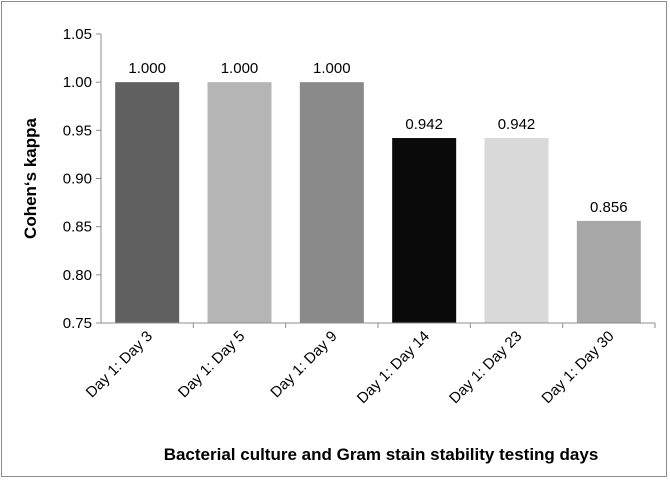  I want to click on bar-value-label: 0.856, so click(609, 207).